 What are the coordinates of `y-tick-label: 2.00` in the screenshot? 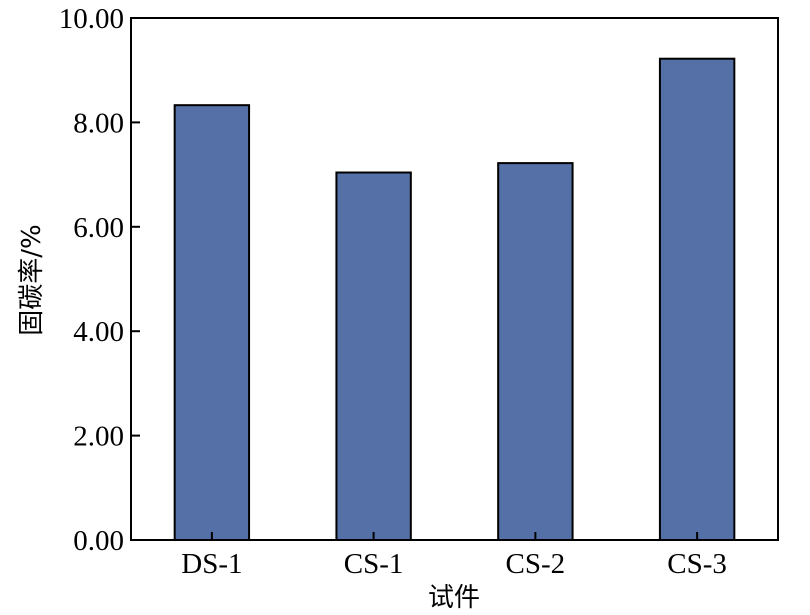 It's located at (98, 437).